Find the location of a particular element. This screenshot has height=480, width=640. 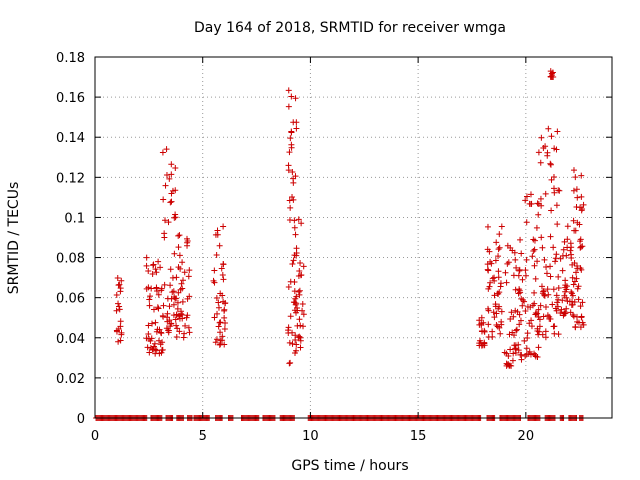

y-tick-label: 0.08 is located at coordinates (70, 259).